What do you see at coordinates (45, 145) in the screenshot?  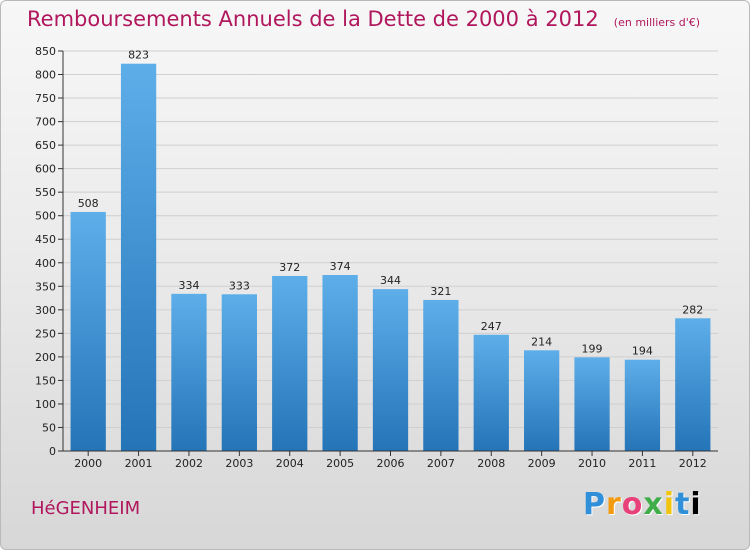 I see `y-tick-label: 650` at bounding box center [45, 145].